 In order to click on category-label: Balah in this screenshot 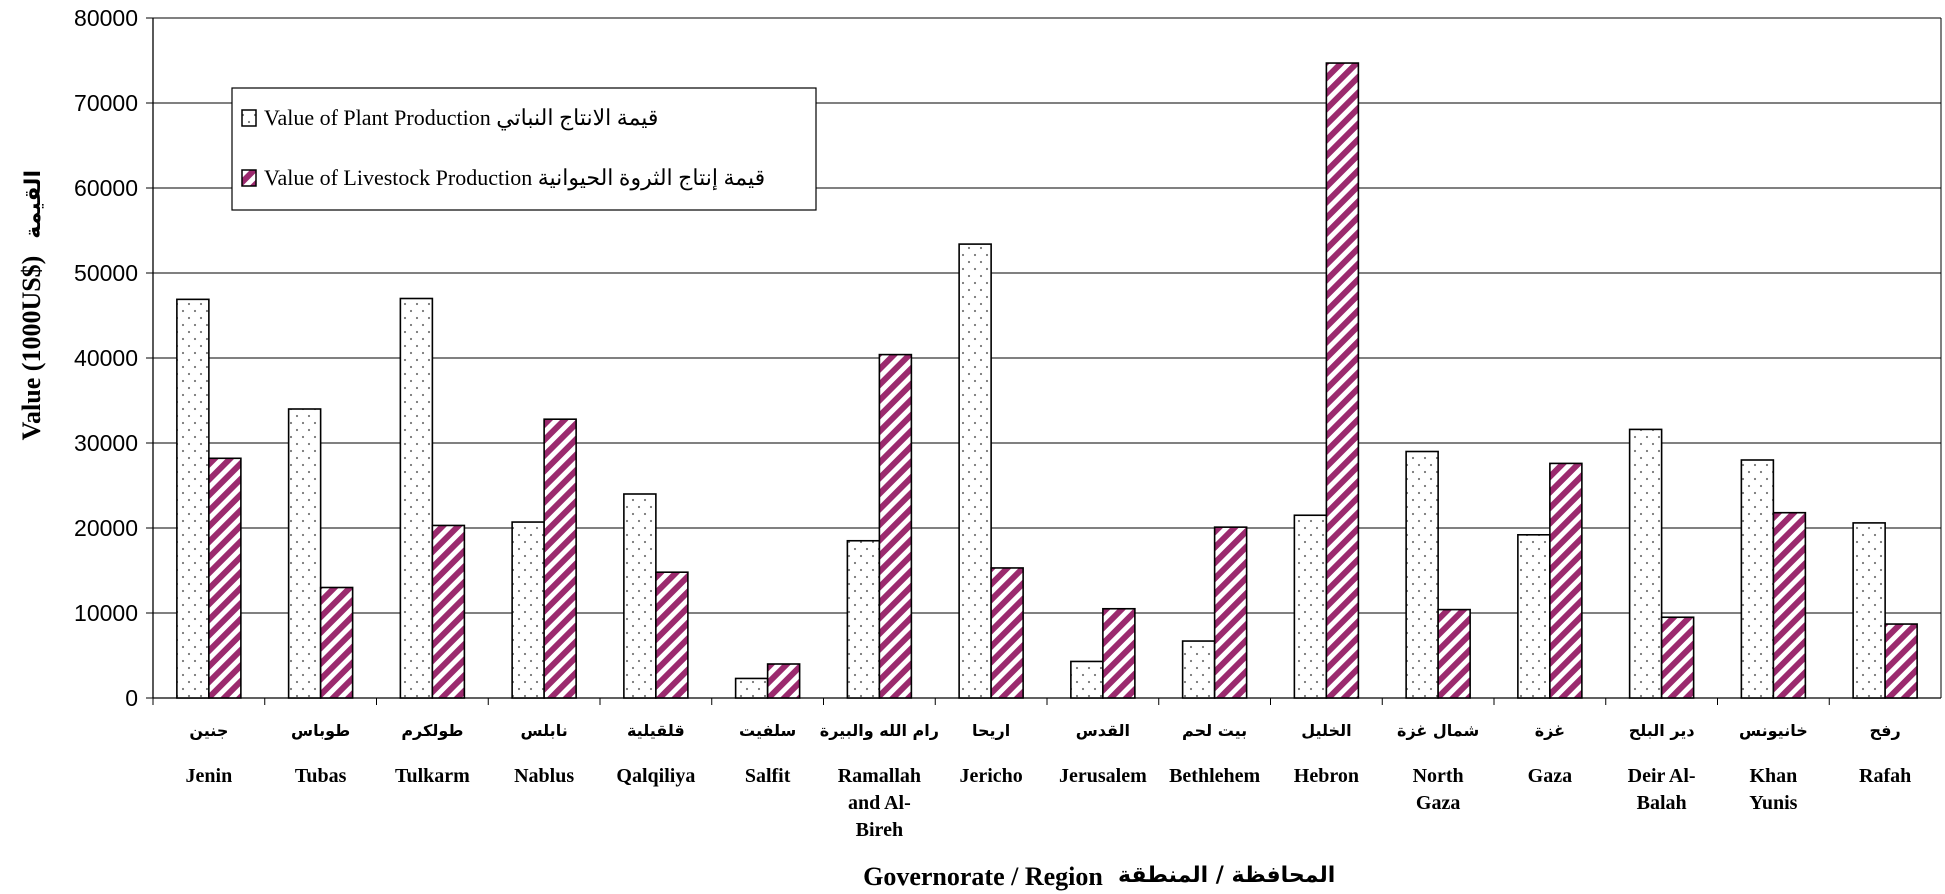, I will do `click(1662, 803)`.